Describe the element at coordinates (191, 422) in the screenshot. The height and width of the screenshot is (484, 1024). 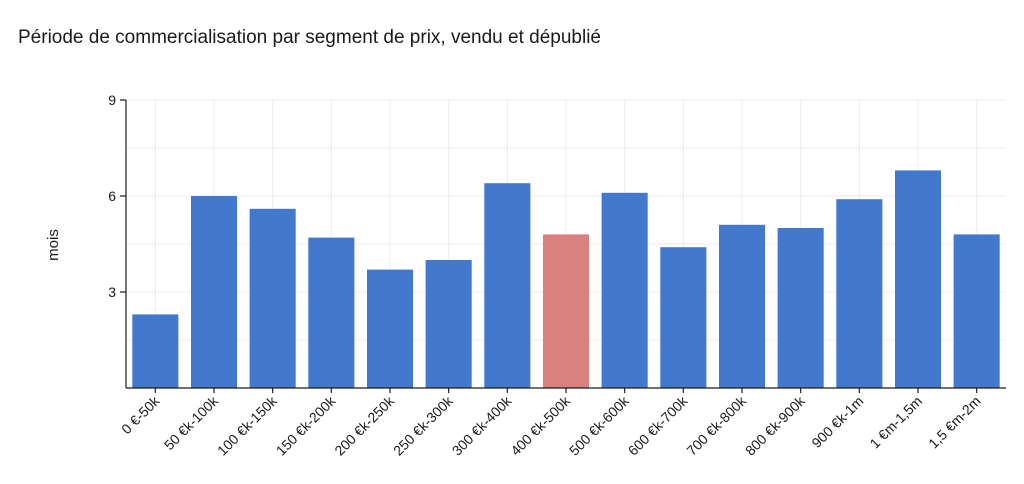
I see `x-tick-label: 50 €k-100k` at that location.